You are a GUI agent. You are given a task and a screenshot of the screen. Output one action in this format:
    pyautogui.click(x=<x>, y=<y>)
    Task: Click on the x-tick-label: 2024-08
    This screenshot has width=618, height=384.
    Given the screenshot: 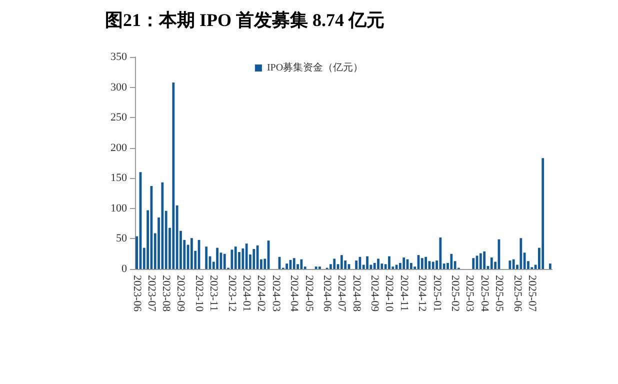 What is the action you would take?
    pyautogui.click(x=356, y=293)
    